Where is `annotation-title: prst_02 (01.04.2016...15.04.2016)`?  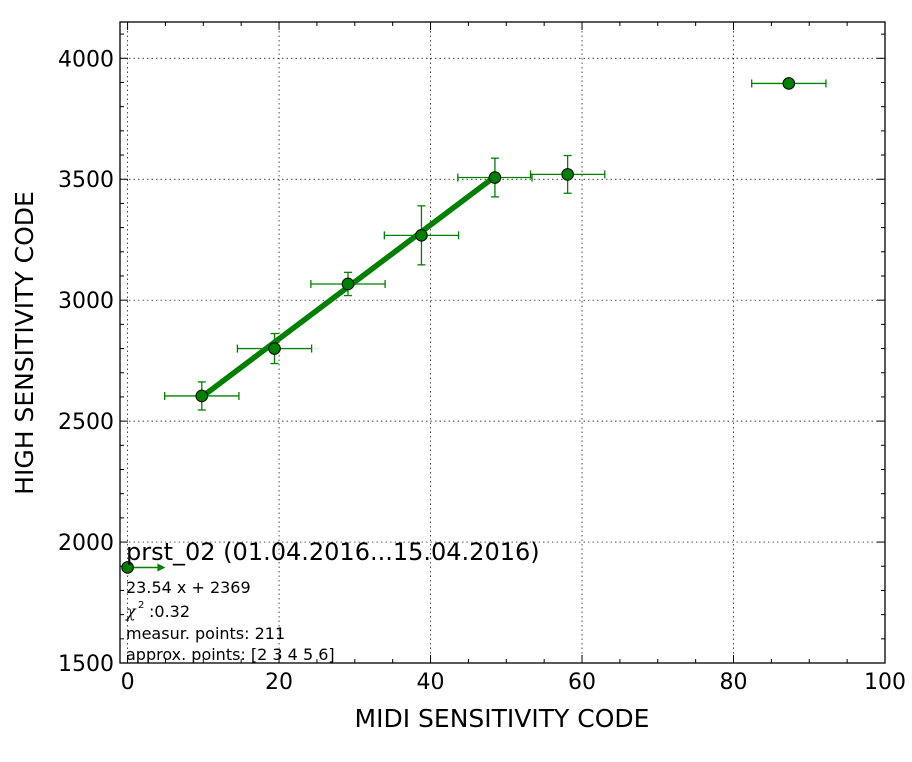 annotation-title: prst_02 (01.04.2016...15.04.2016) is located at coordinates (333, 552).